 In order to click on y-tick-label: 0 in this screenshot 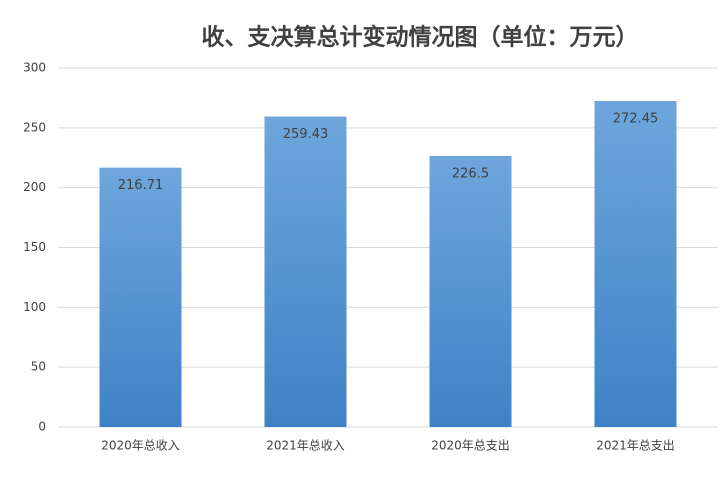, I will do `click(42, 427)`.